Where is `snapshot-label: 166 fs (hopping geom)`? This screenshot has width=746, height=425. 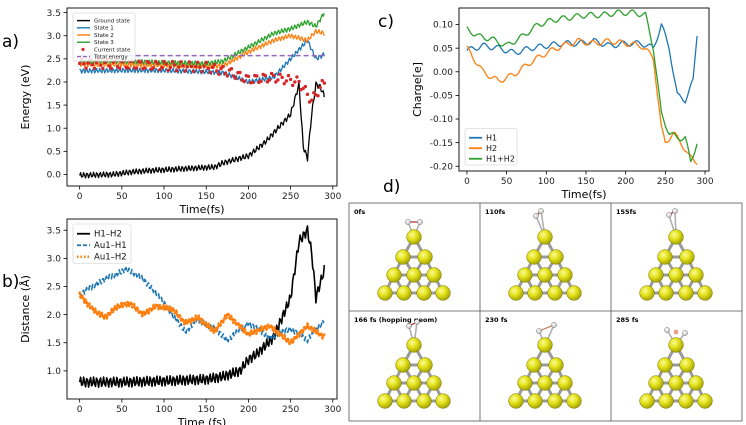
snapshot-label: 166 fs (hopping geom) is located at coordinates (395, 320).